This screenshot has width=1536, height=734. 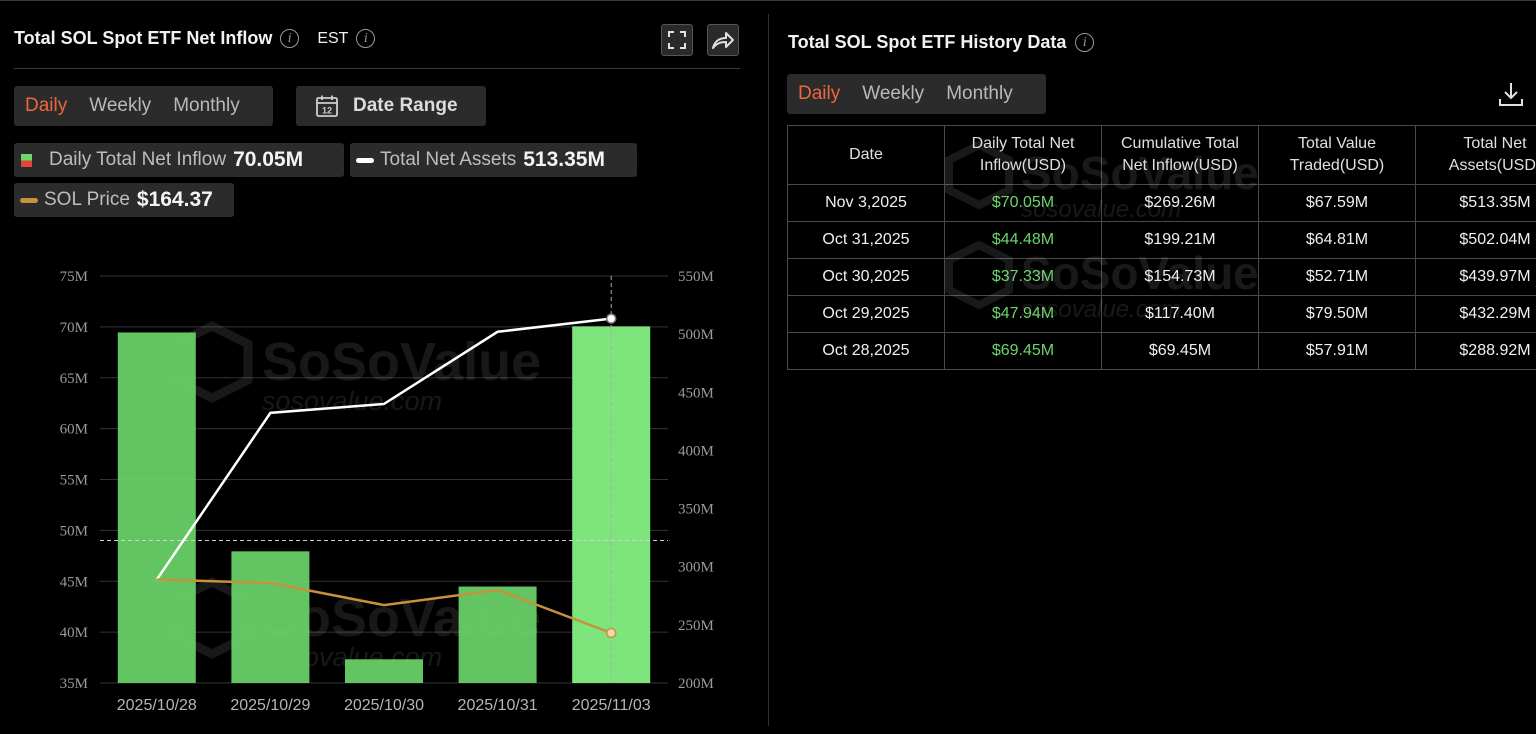 I want to click on table-cell: $37.33M, so click(x=1023, y=277).